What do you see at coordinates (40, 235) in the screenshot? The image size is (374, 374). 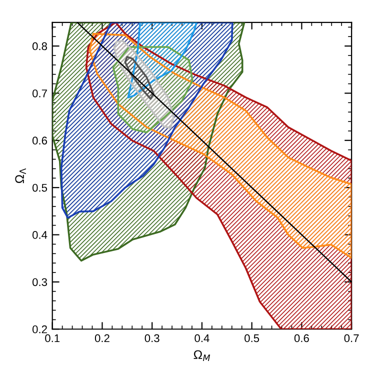 I see `y-tick-label: 0.4` at bounding box center [40, 235].